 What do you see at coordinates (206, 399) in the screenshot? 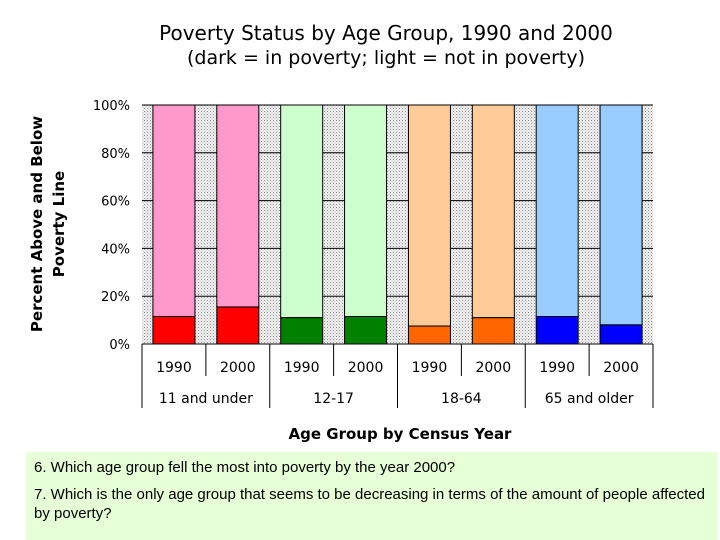
I see `group-label: 11 and under` at bounding box center [206, 399].